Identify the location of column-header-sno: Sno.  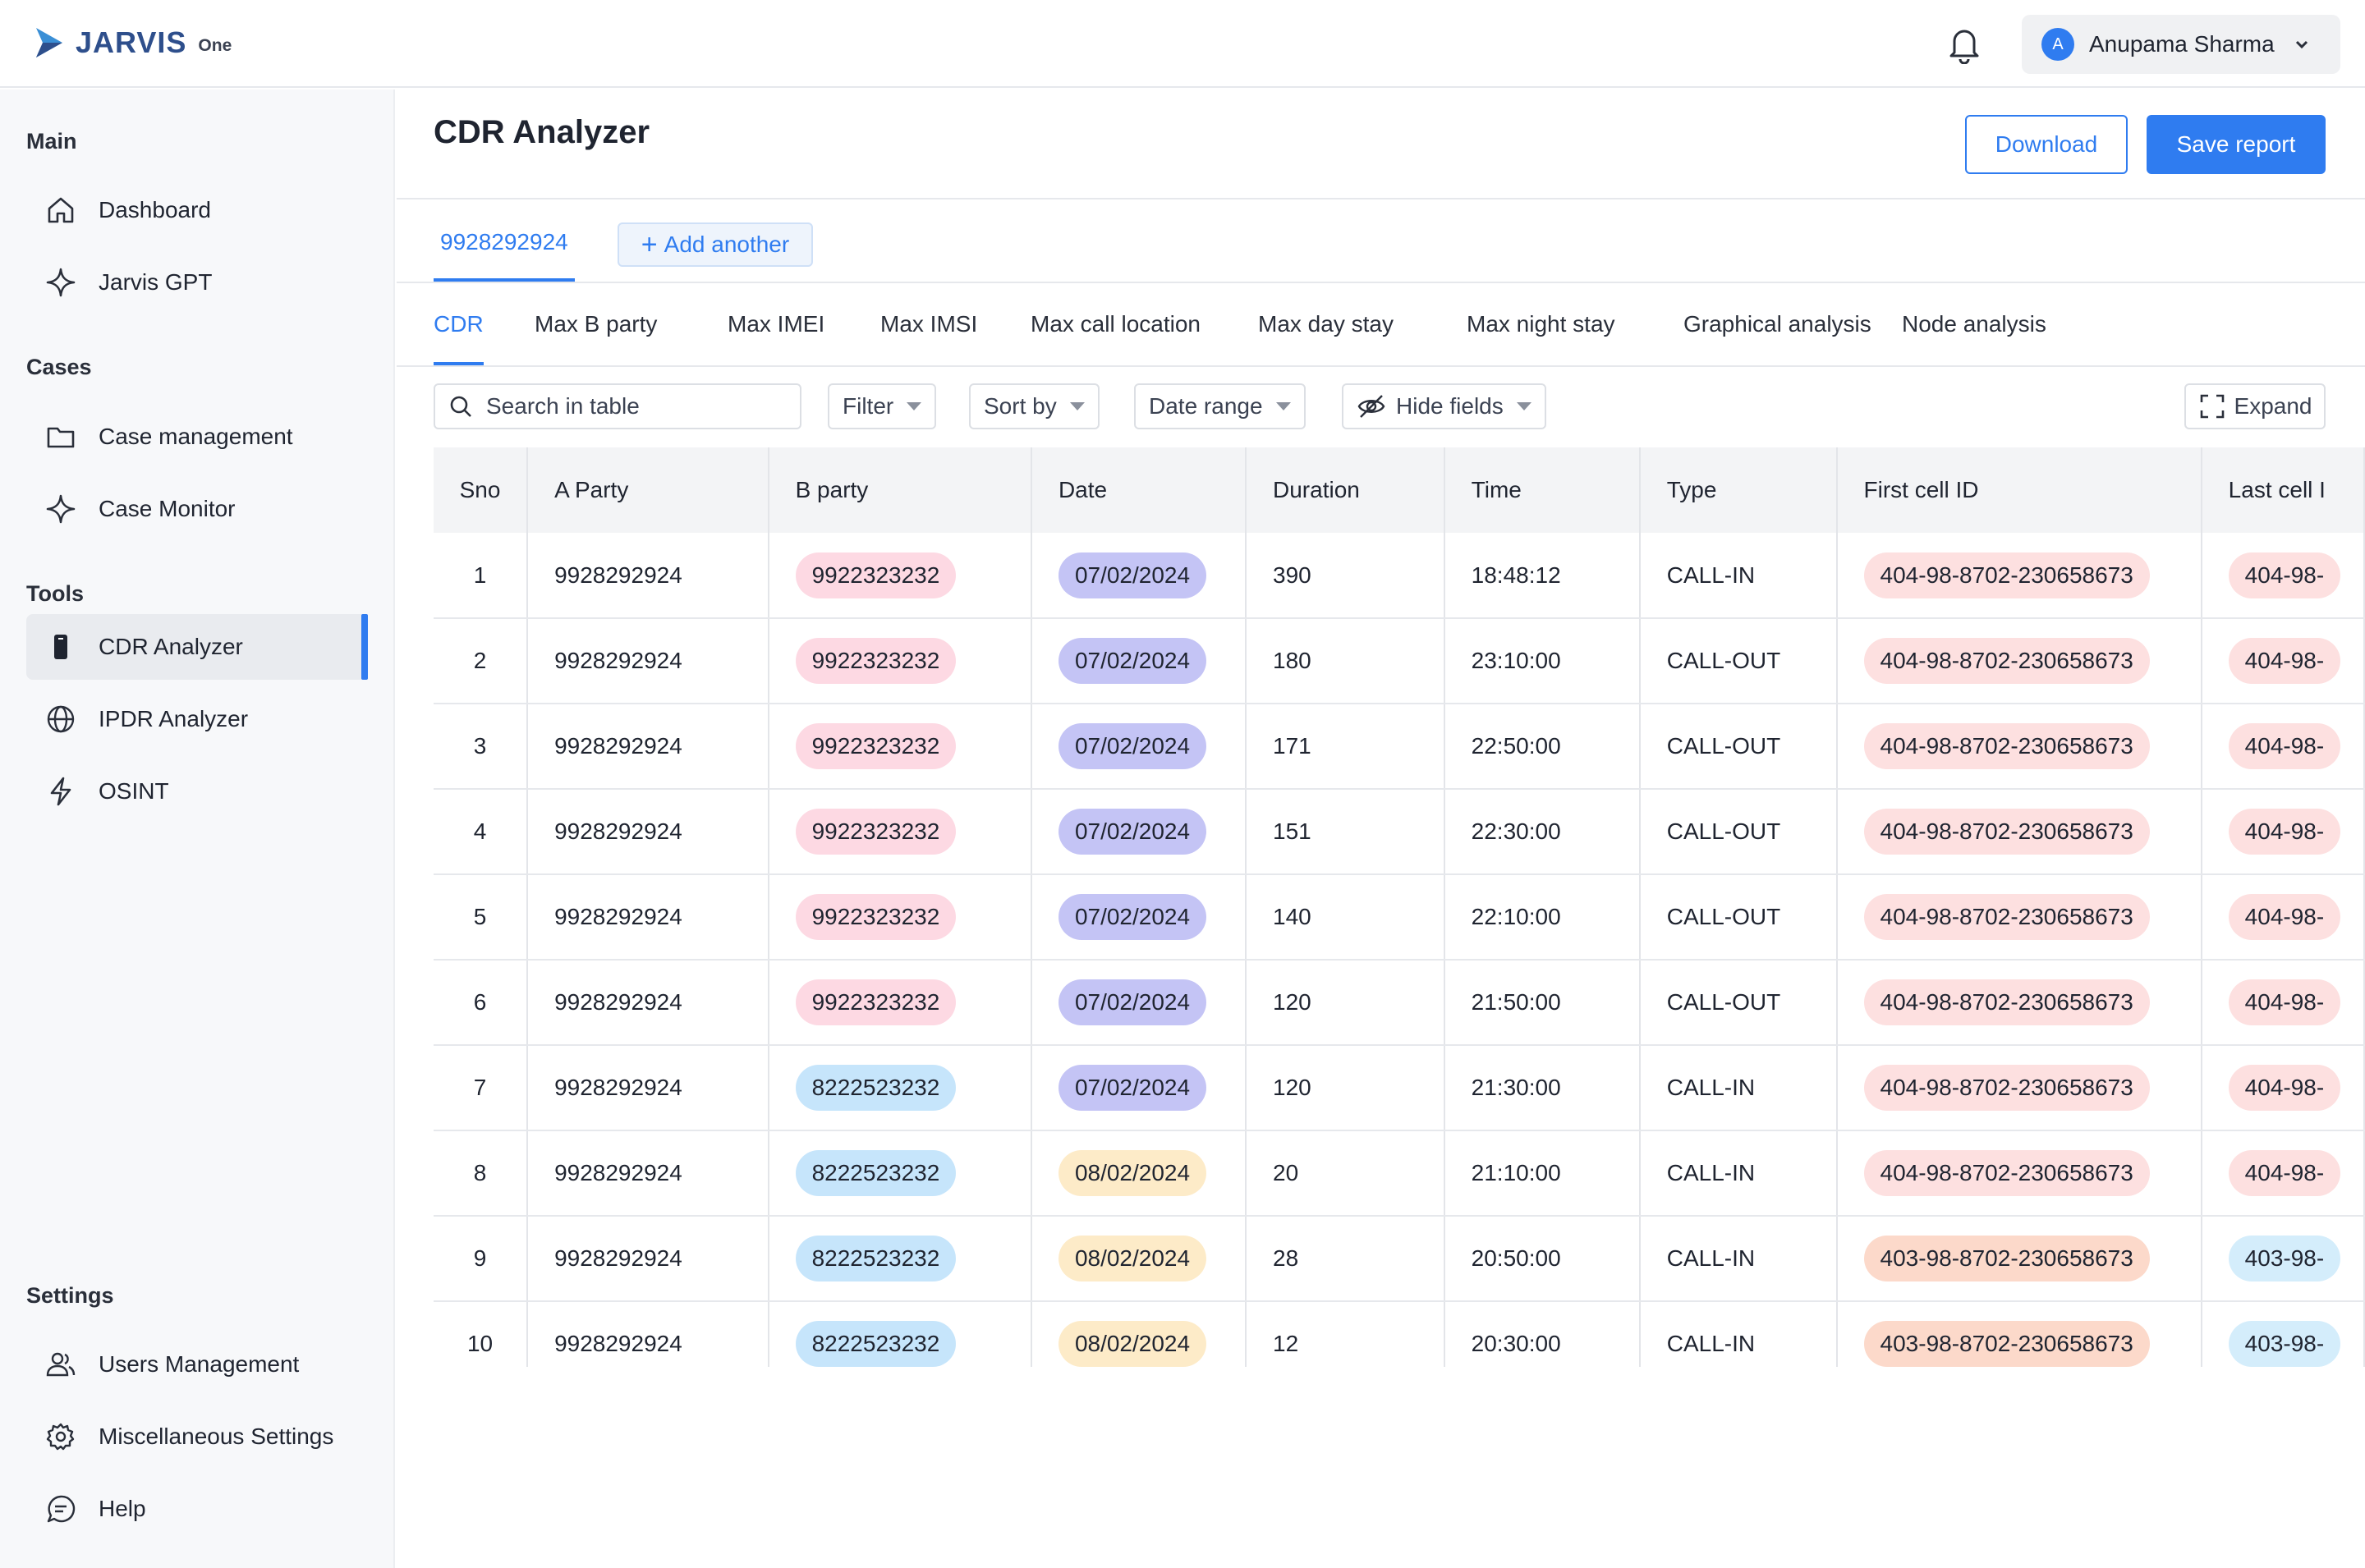
(481, 490).